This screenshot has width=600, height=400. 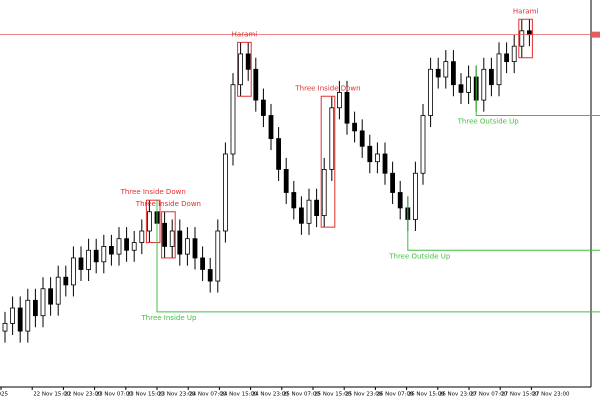 What do you see at coordinates (458, 395) in the screenshot?
I see `x-tick-label: 26 Nov 23:00` at bounding box center [458, 395].